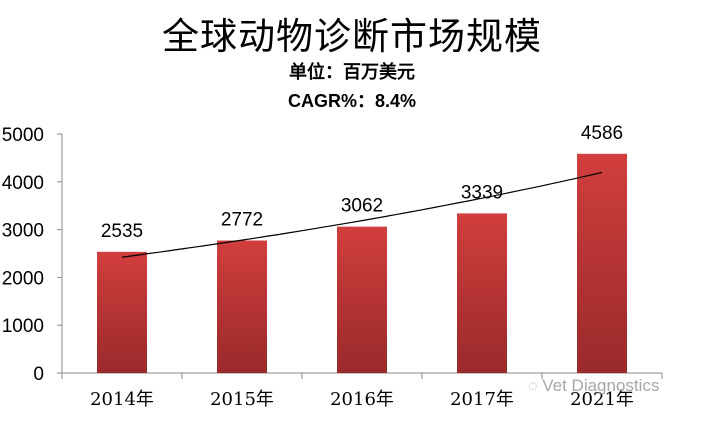 Image resolution: width=704 pixels, height=421 pixels. Describe the element at coordinates (602, 133) in the screenshot. I see `data-label: 4586` at that location.